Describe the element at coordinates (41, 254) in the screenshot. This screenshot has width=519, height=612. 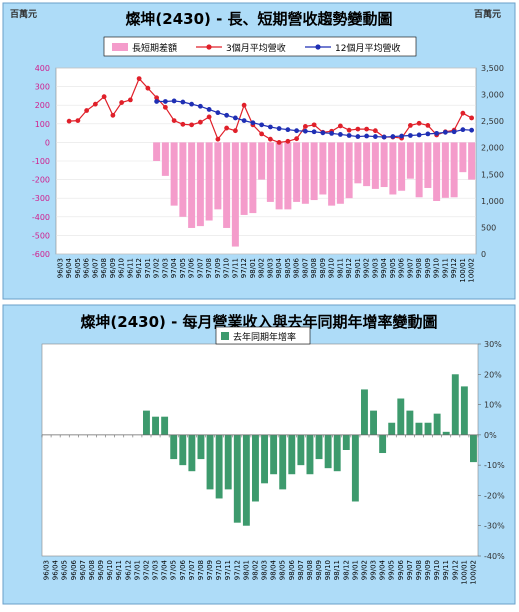
I see `trend-left-tick-label: -600` at that location.